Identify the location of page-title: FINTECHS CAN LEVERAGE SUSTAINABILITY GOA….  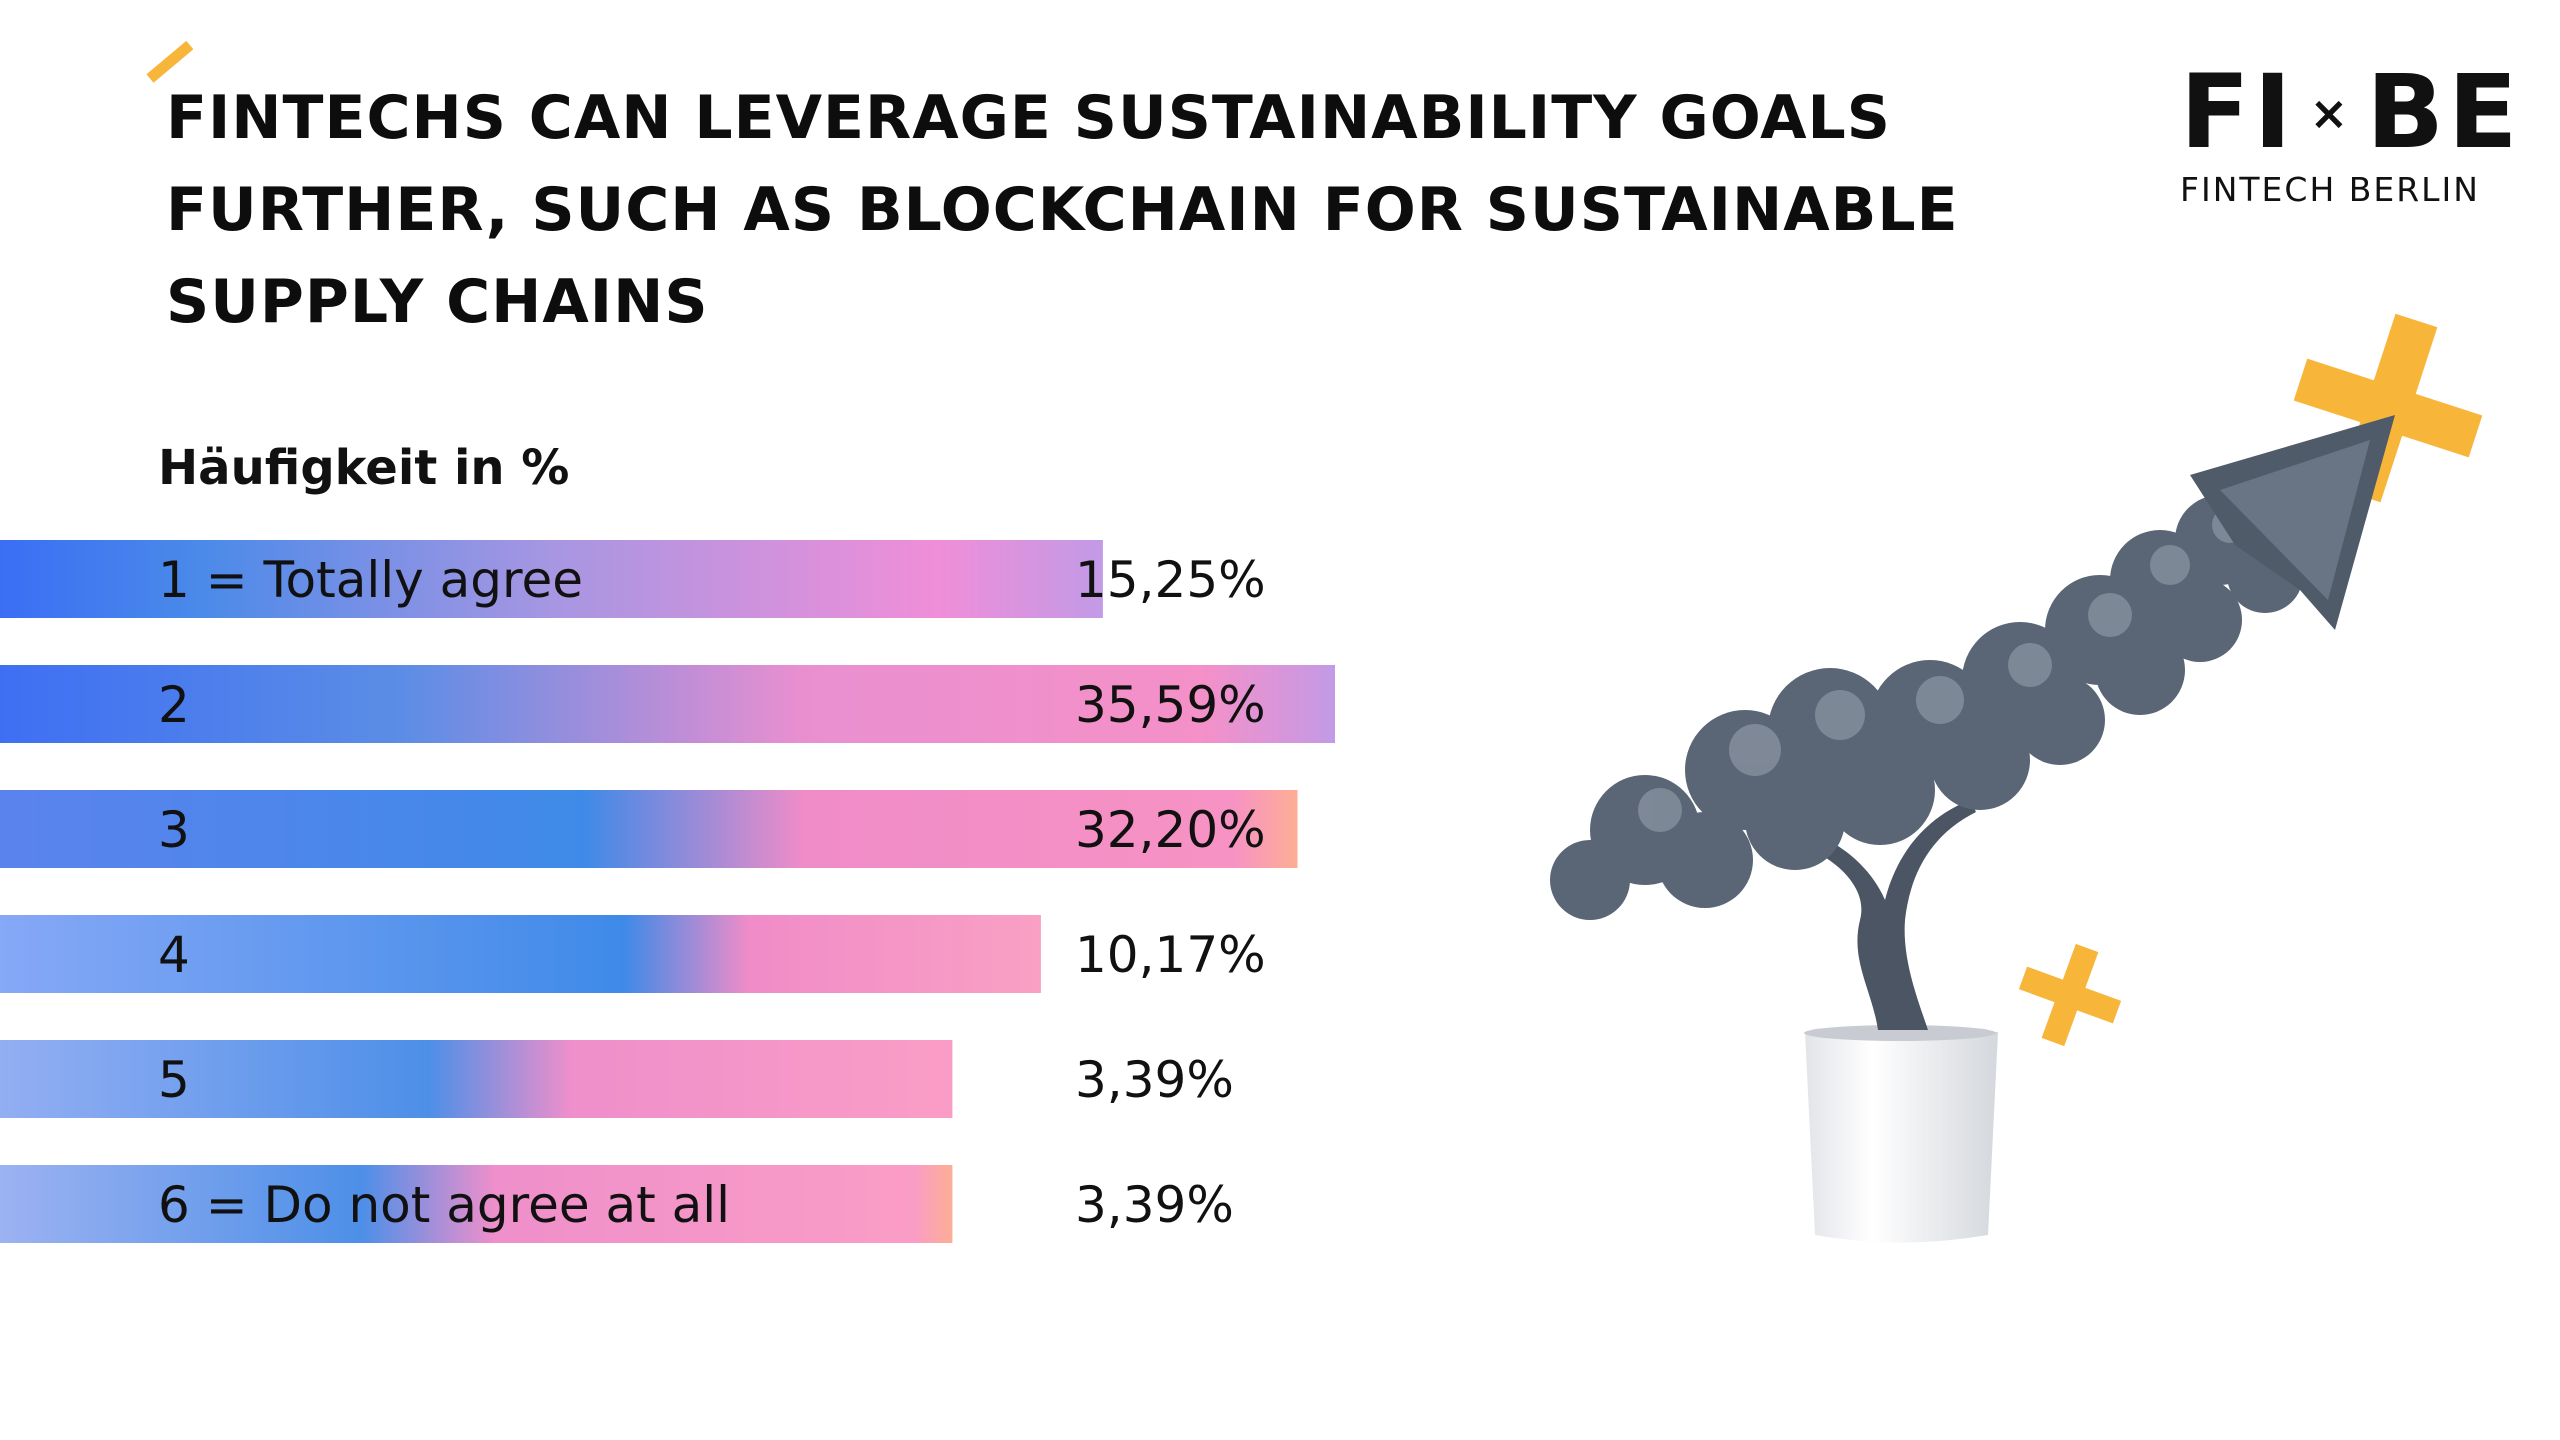
(1062, 210).